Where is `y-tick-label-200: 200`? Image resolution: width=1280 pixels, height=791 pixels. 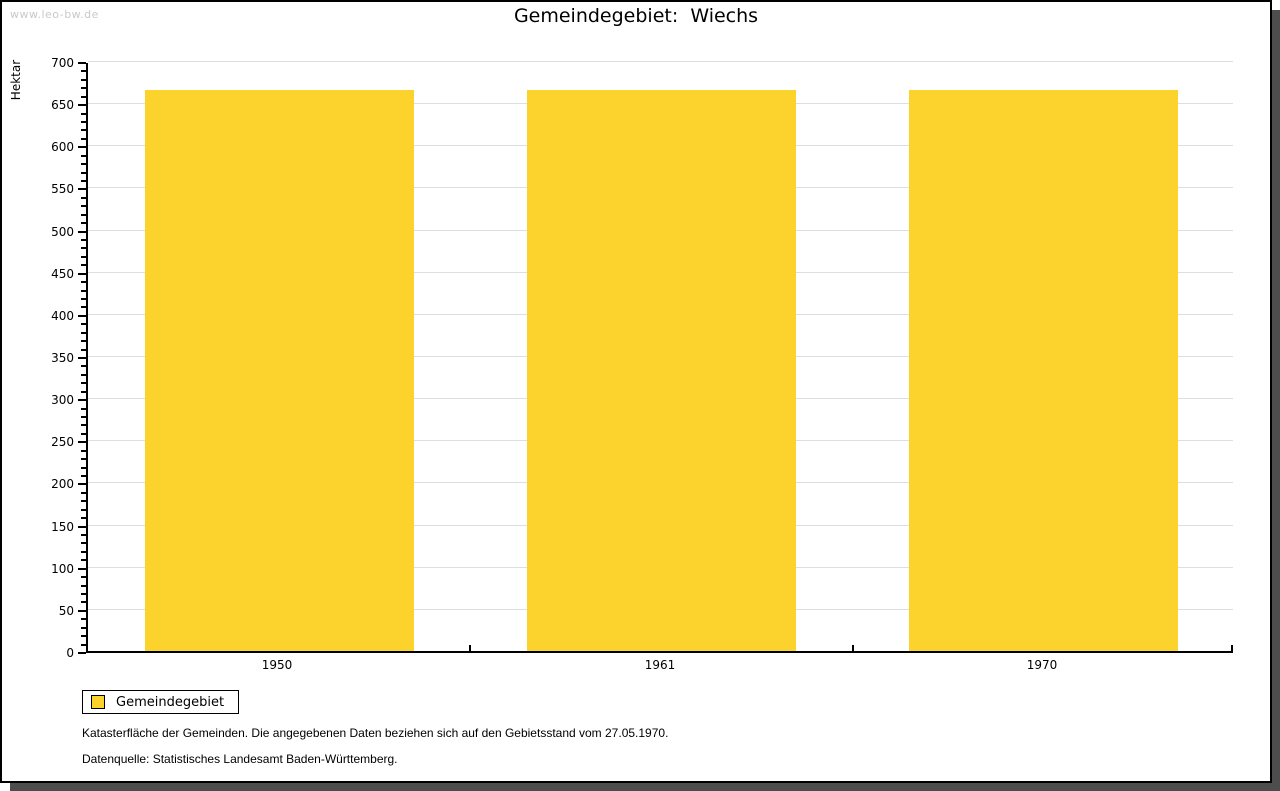
y-tick-label-200: 200 is located at coordinates (62, 484).